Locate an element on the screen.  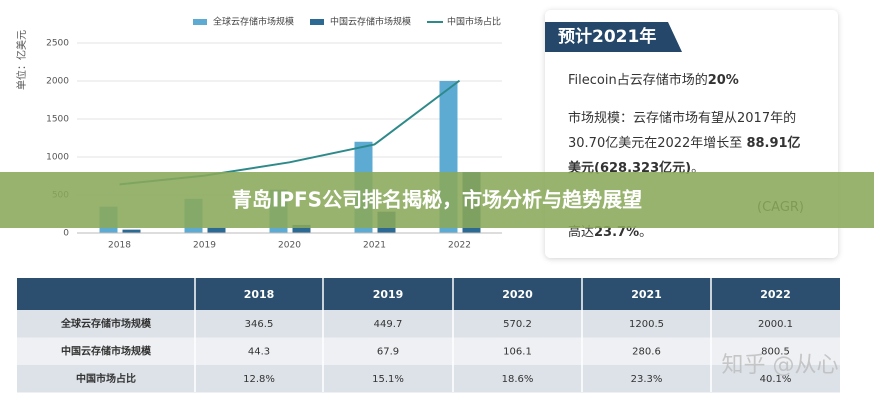
row-label: 中国云存储市场规模 is located at coordinates (106, 351).